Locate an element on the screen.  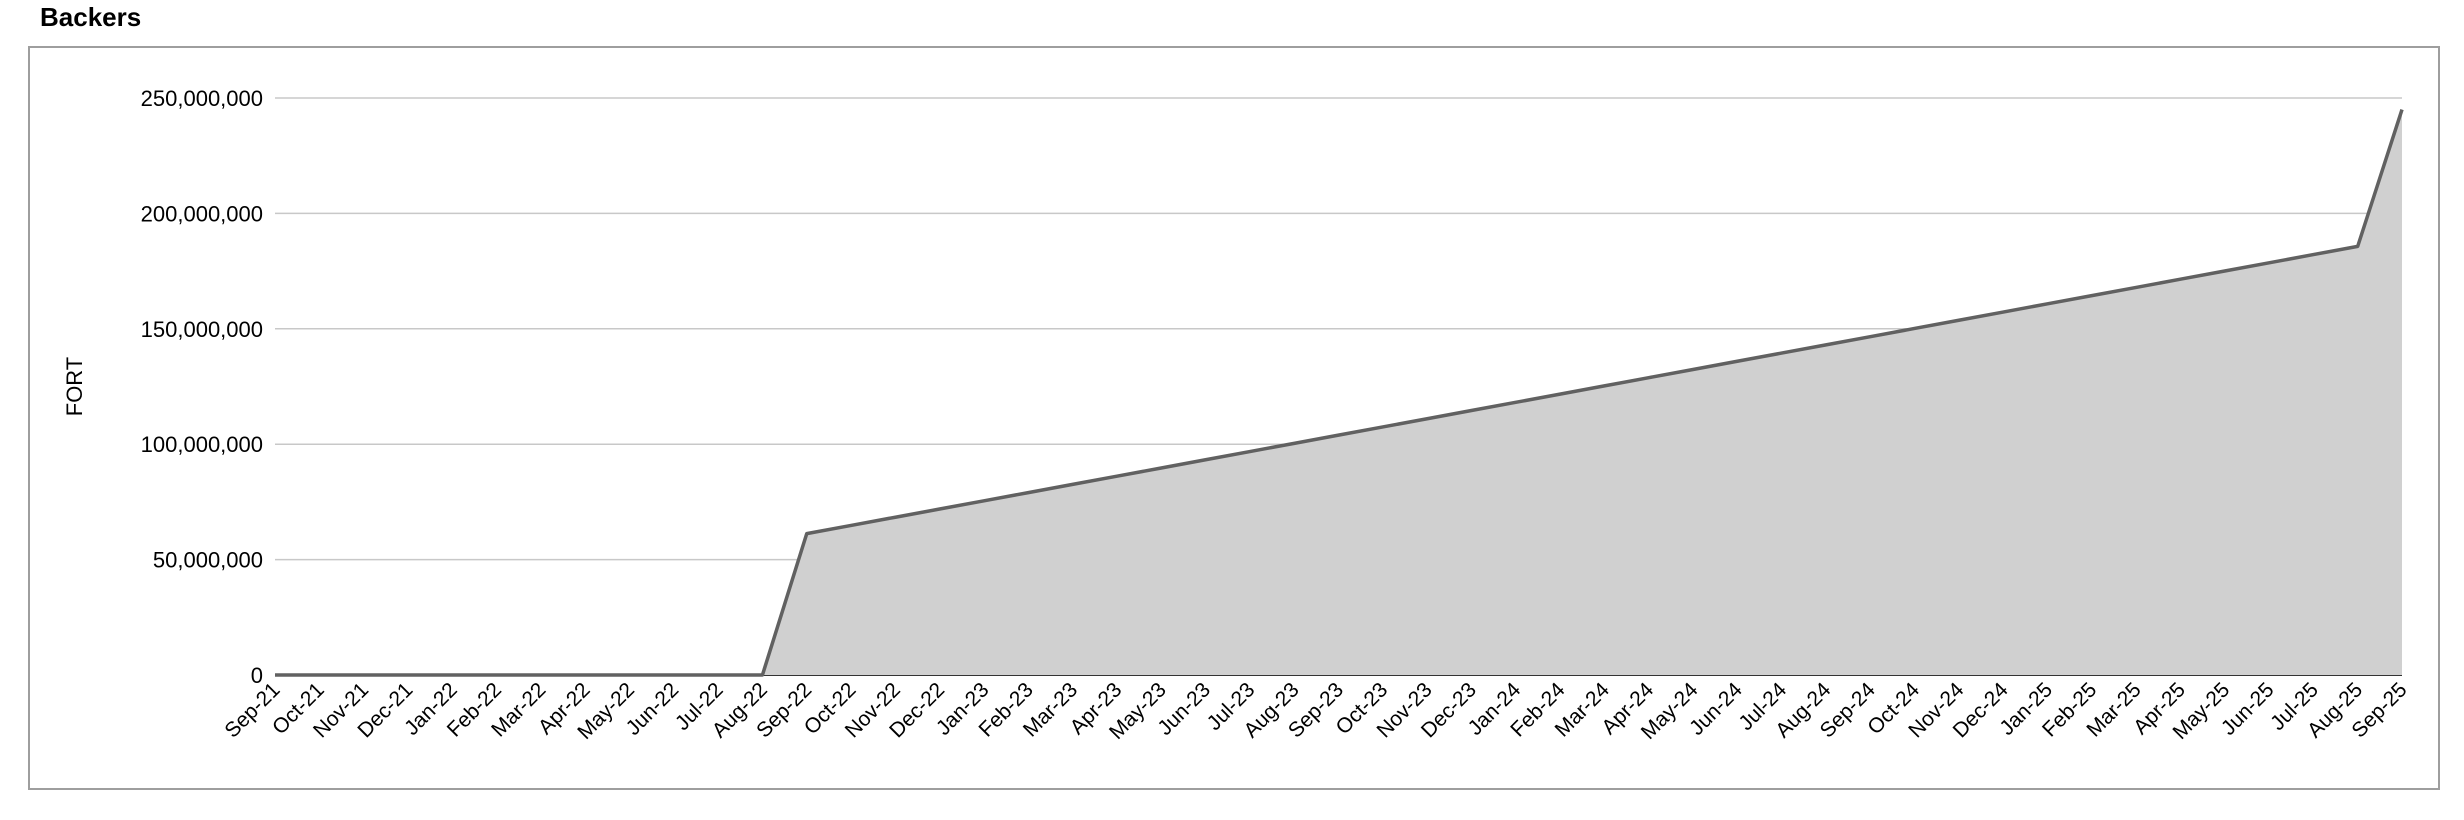
y-tick-label: 0 is located at coordinates (257, 675).